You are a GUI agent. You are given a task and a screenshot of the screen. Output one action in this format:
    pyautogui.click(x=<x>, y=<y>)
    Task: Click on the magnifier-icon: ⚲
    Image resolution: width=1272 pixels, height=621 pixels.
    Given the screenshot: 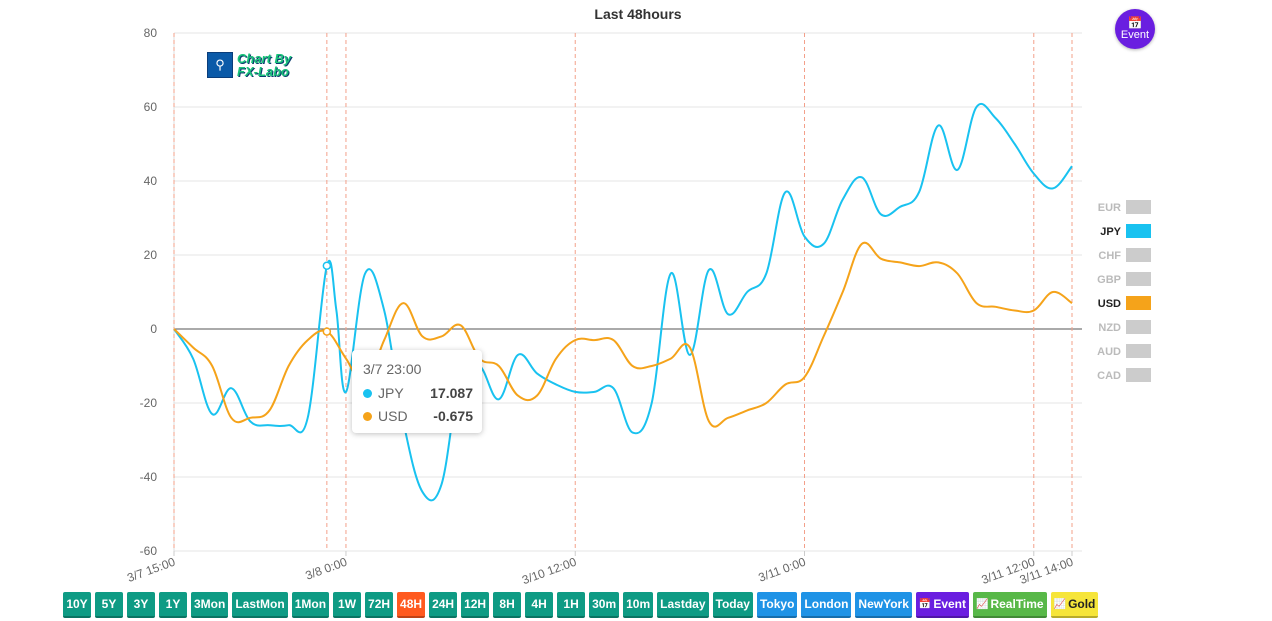 What is the action you would take?
    pyautogui.click(x=220, y=65)
    